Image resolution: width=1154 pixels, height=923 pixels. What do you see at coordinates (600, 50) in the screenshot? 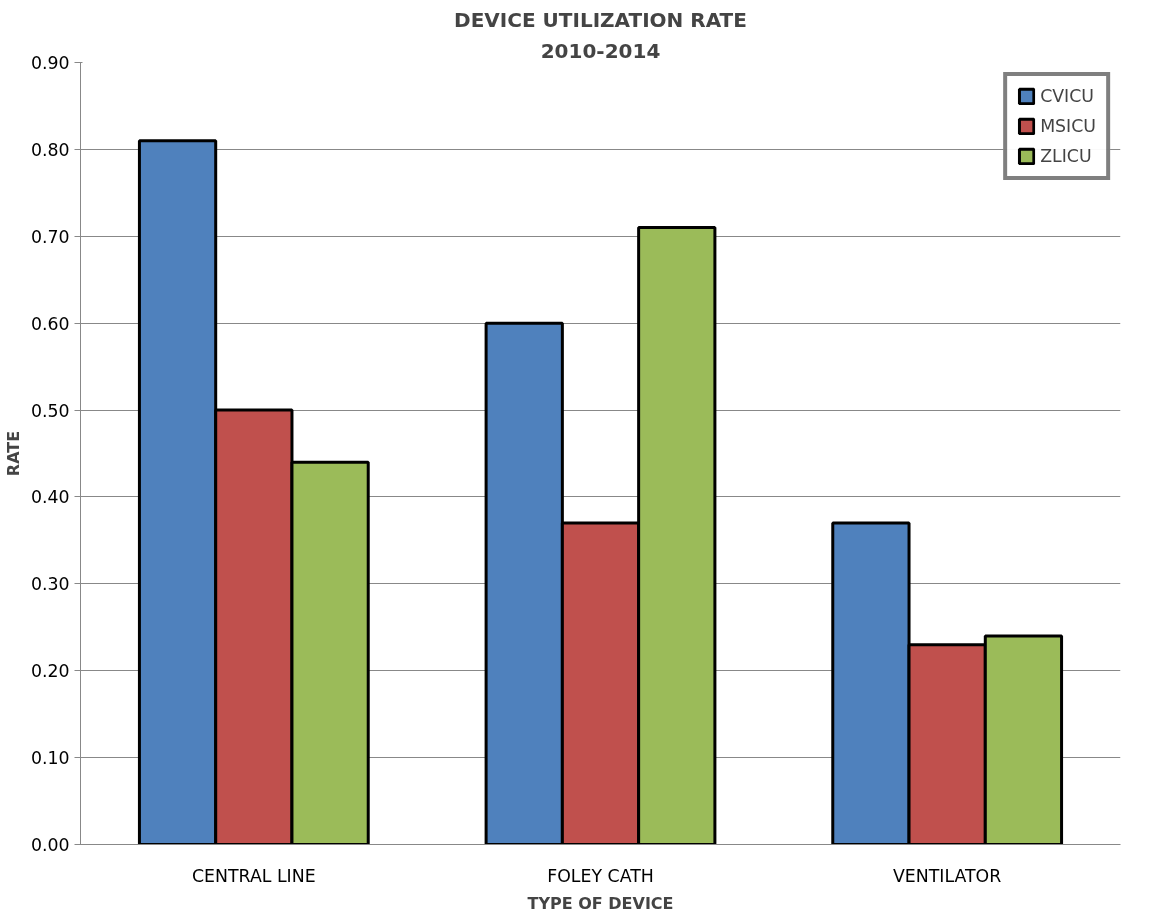
I see `chart-subtitle: 2010-2014` at bounding box center [600, 50].